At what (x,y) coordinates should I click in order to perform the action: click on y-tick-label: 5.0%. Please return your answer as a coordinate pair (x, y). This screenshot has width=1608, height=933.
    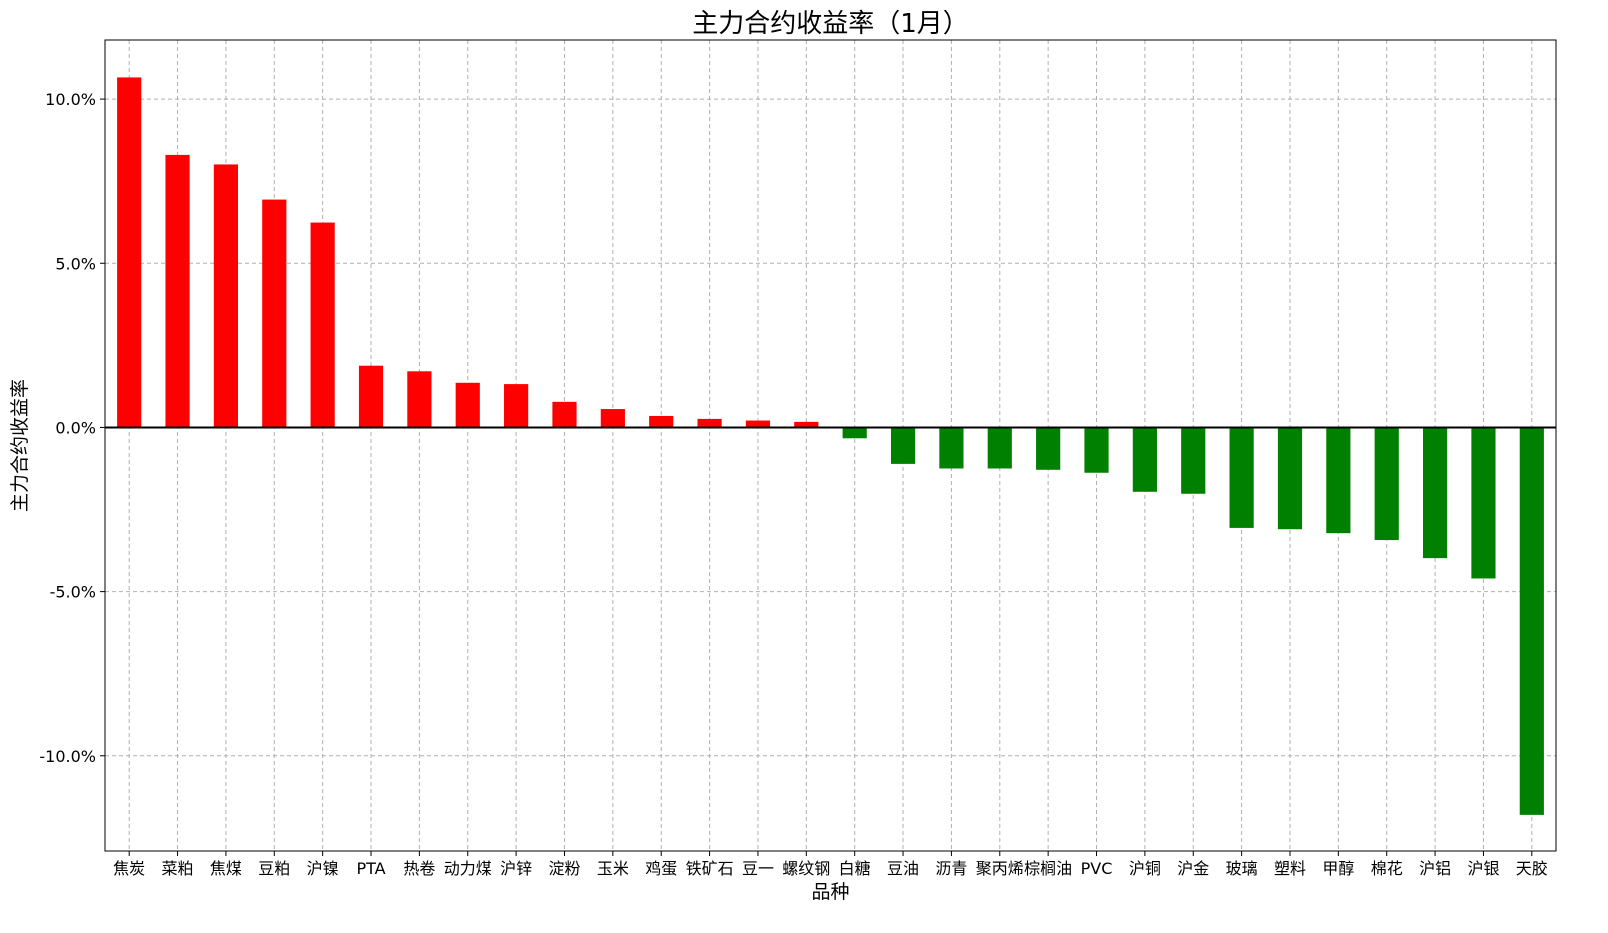
    Looking at the image, I should click on (75, 263).